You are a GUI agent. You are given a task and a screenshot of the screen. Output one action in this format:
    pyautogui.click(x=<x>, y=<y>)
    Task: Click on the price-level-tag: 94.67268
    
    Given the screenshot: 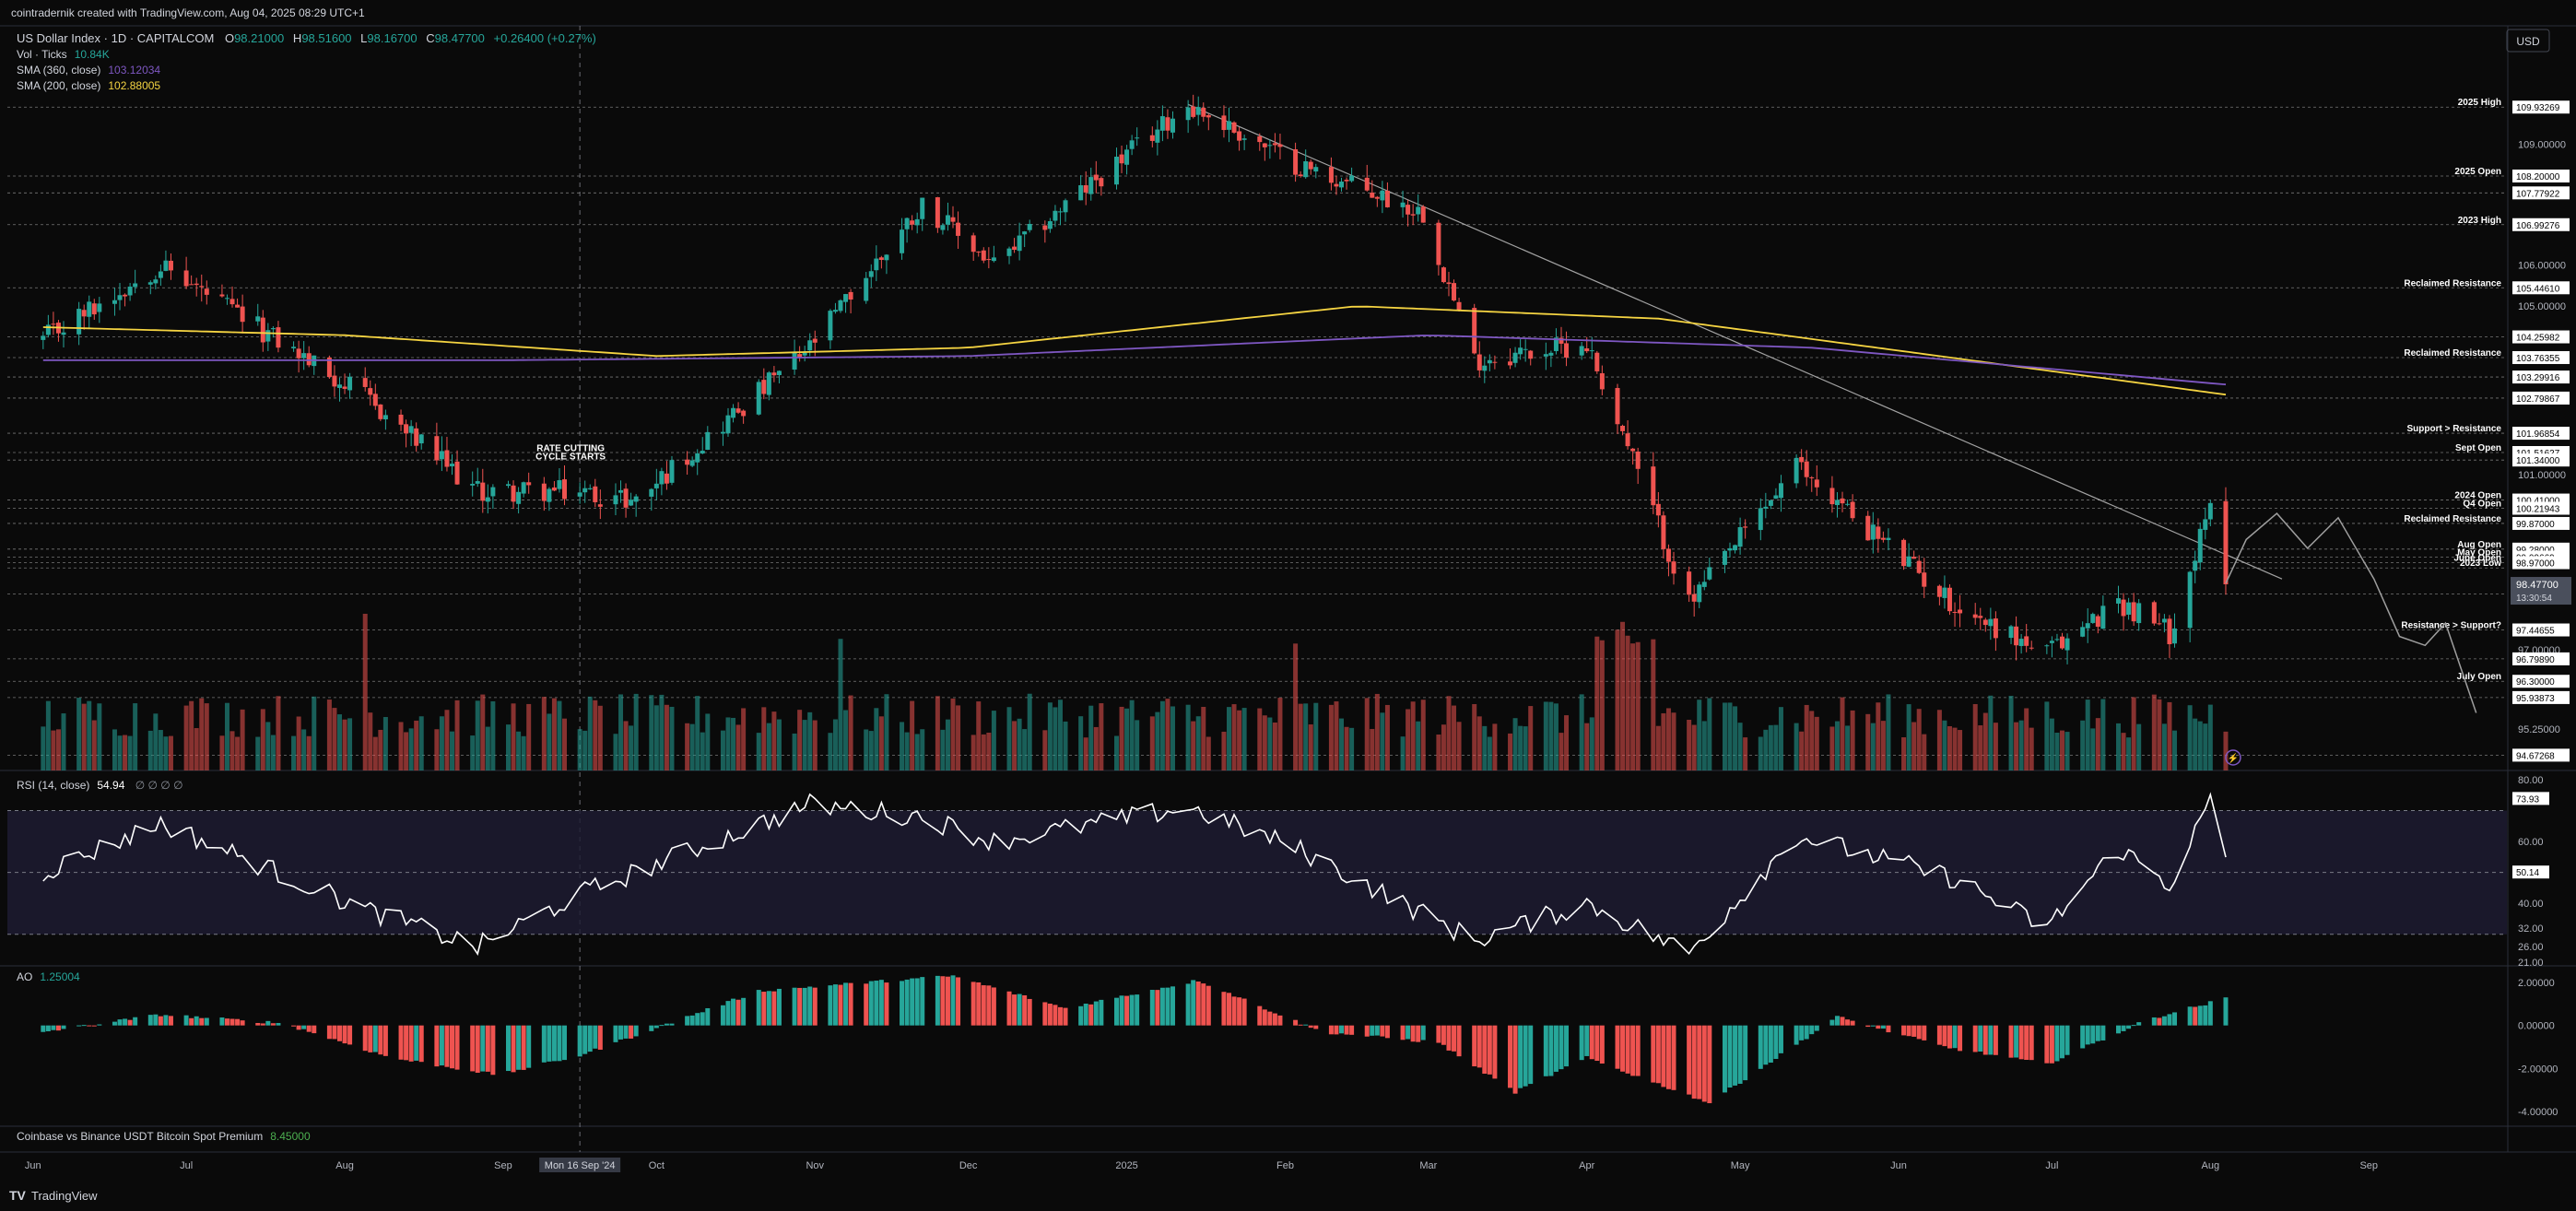 What is the action you would take?
    pyautogui.click(x=2541, y=755)
    